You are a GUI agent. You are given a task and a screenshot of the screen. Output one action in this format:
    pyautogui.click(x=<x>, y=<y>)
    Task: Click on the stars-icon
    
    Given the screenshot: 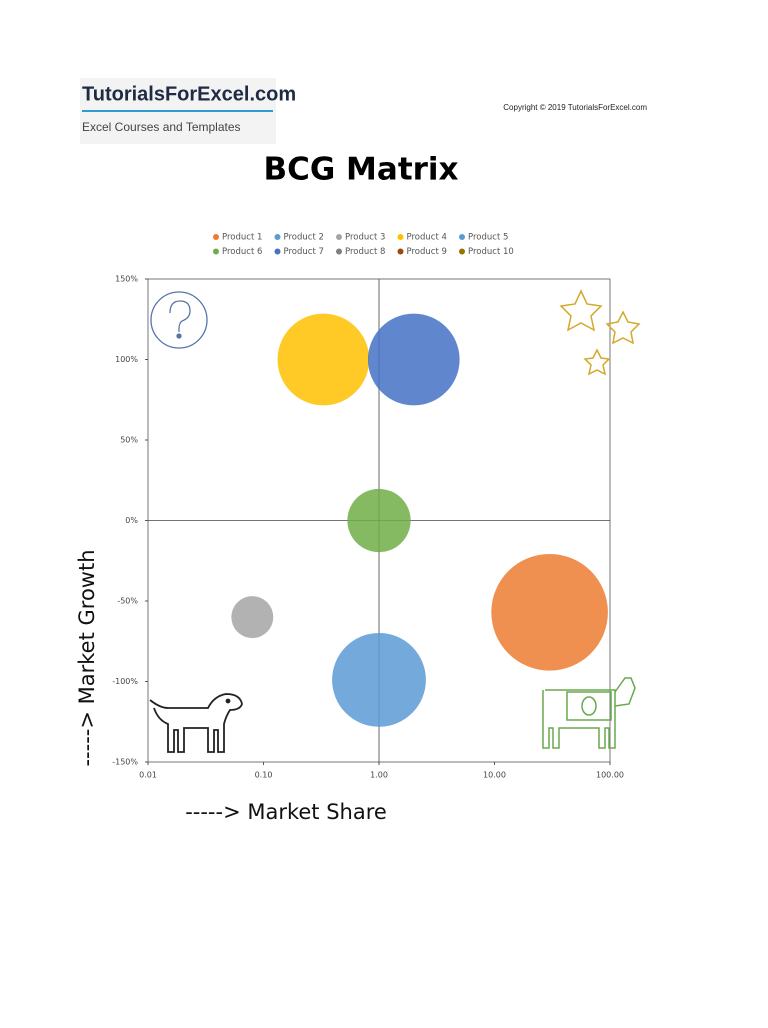 What is the action you would take?
    pyautogui.click(x=600, y=332)
    